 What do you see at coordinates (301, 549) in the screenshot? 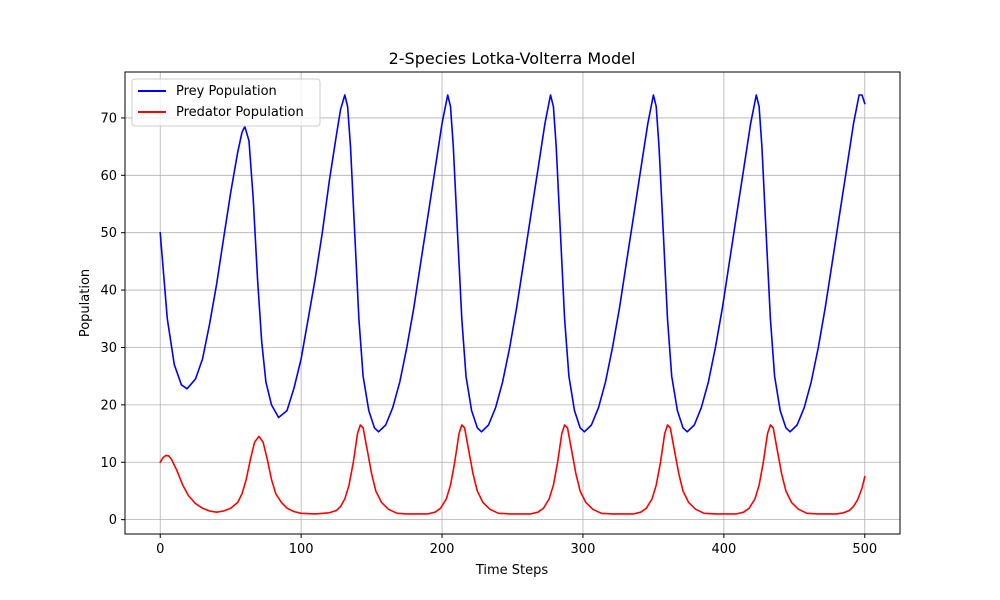
I see `x-tick-label: 100` at bounding box center [301, 549].